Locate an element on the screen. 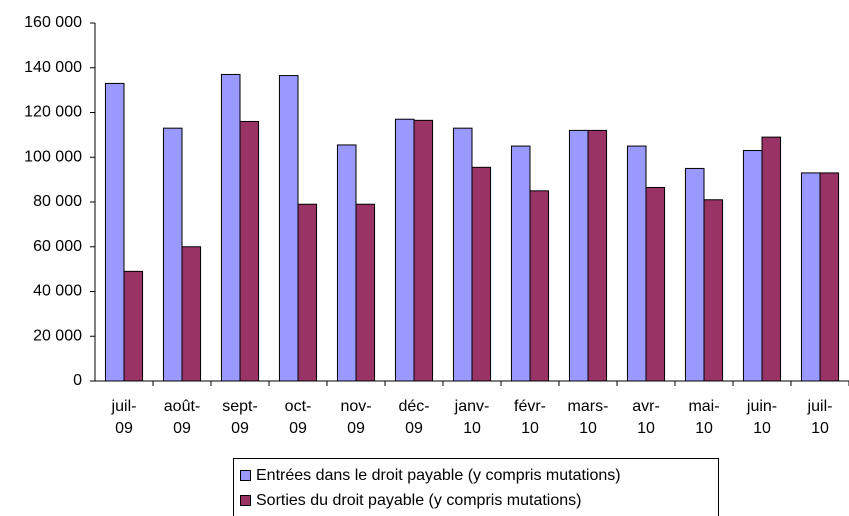 This screenshot has height=516, width=849. x-tick-label: mai-10 is located at coordinates (704, 417).